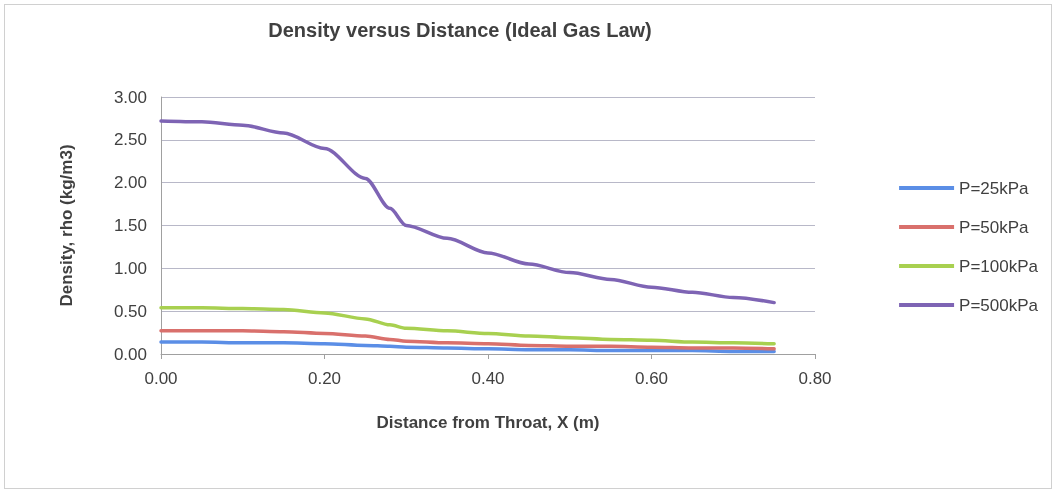 This screenshot has width=1058, height=495. Describe the element at coordinates (994, 188) in the screenshot. I see `legend-label: P=25kPa` at that location.